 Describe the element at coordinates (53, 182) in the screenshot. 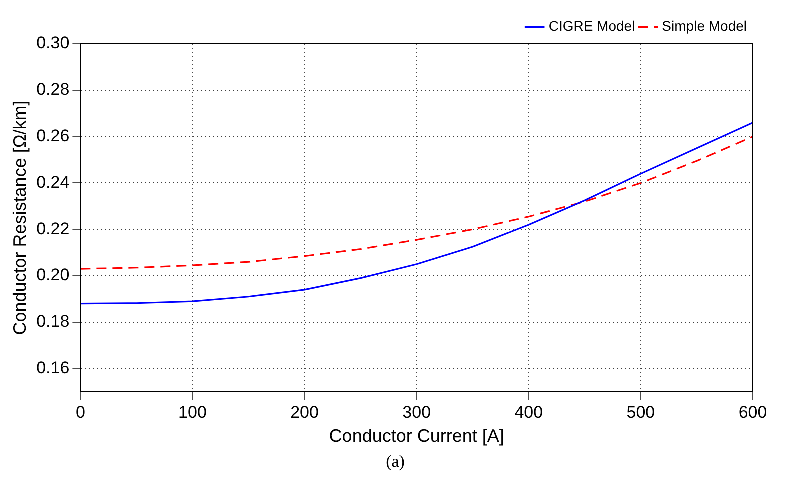

I see `y-tick-label: 0.24` at that location.